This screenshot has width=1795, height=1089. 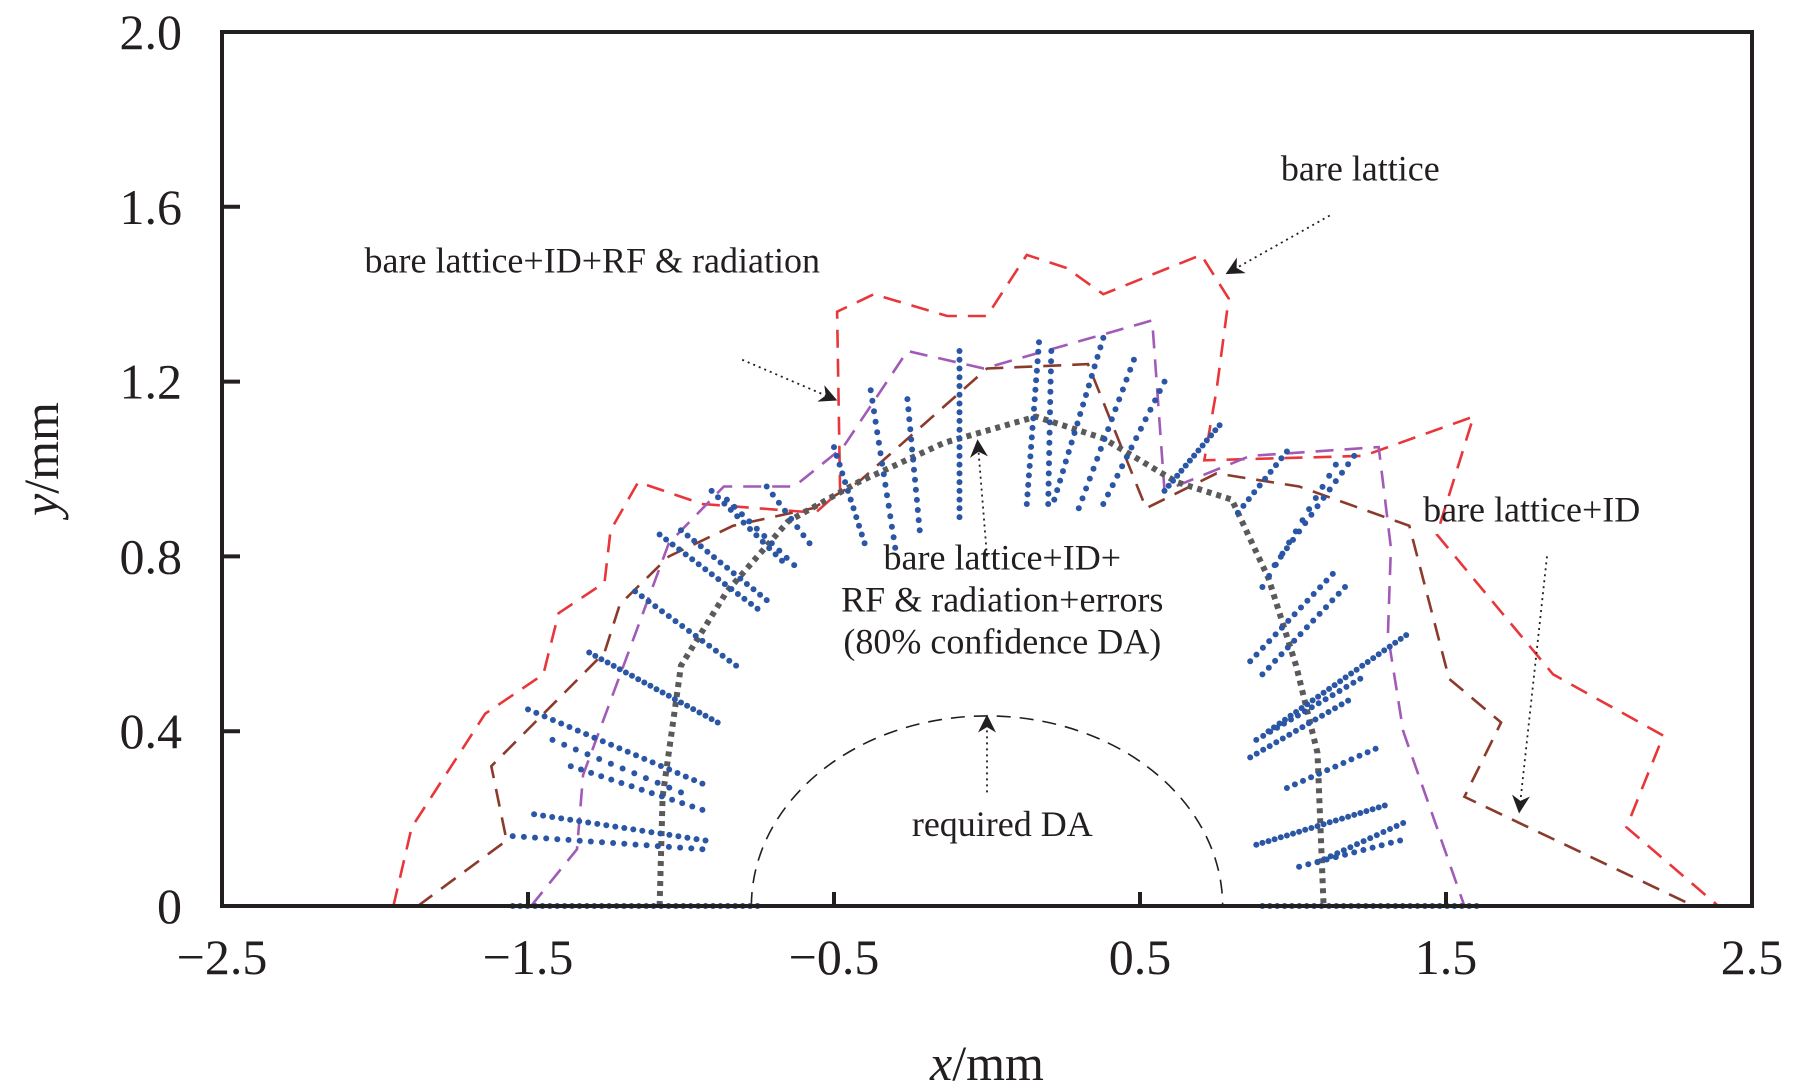 What do you see at coordinates (528, 957) in the screenshot?
I see `x-tick-label: −1.5` at bounding box center [528, 957].